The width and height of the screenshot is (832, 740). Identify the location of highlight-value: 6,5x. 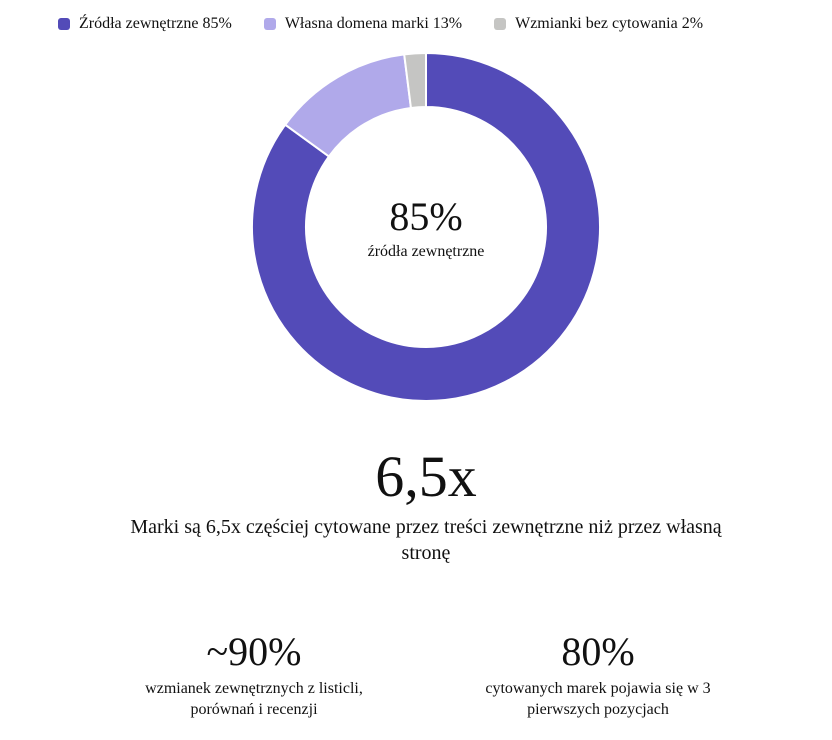
(426, 476).